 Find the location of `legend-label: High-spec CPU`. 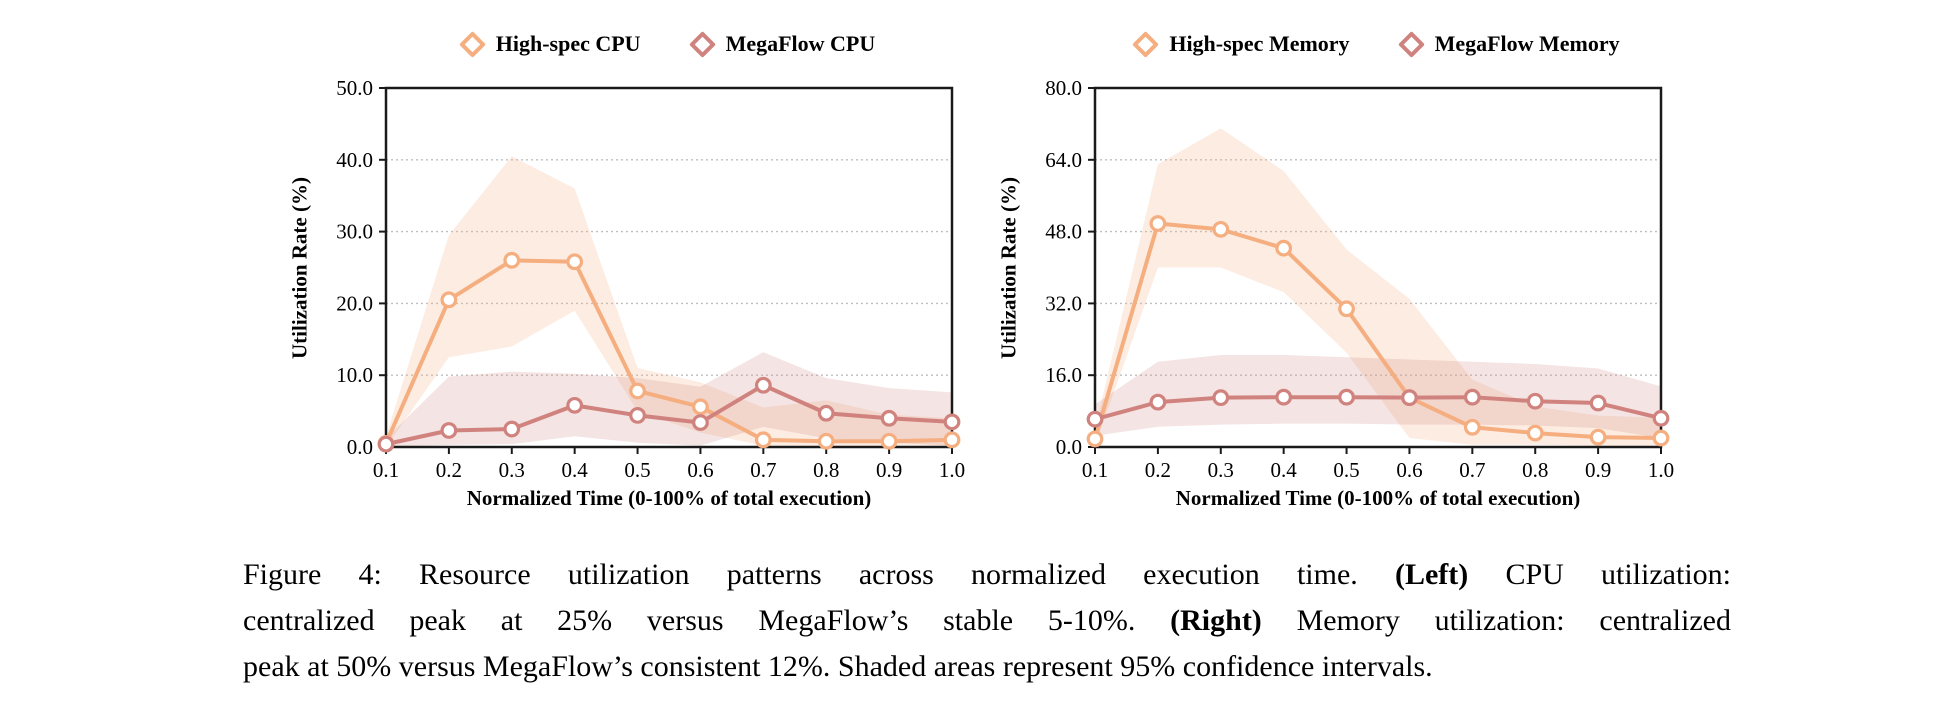

legend-label: High-spec CPU is located at coordinates (568, 43).